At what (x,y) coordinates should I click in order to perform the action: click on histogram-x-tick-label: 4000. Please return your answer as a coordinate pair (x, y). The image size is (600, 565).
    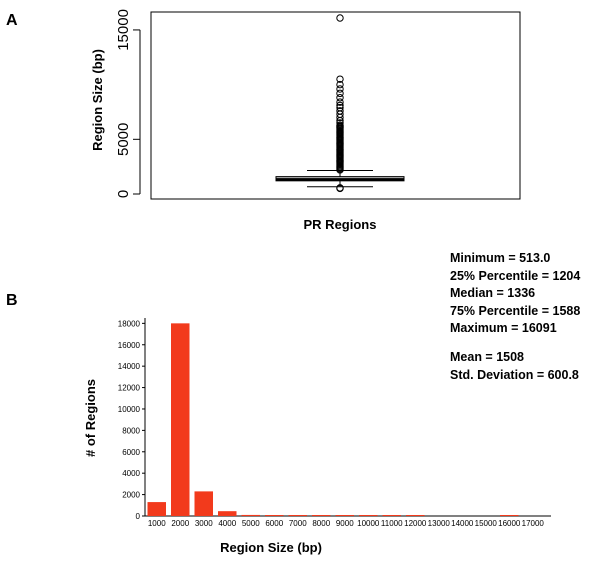
    Looking at the image, I should click on (227, 523).